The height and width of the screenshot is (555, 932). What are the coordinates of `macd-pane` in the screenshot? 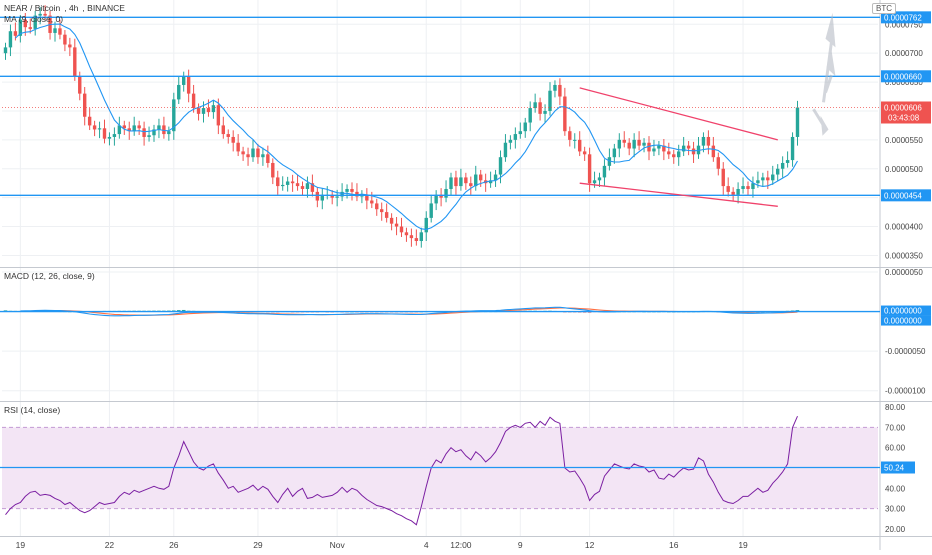 It's located at (440, 311).